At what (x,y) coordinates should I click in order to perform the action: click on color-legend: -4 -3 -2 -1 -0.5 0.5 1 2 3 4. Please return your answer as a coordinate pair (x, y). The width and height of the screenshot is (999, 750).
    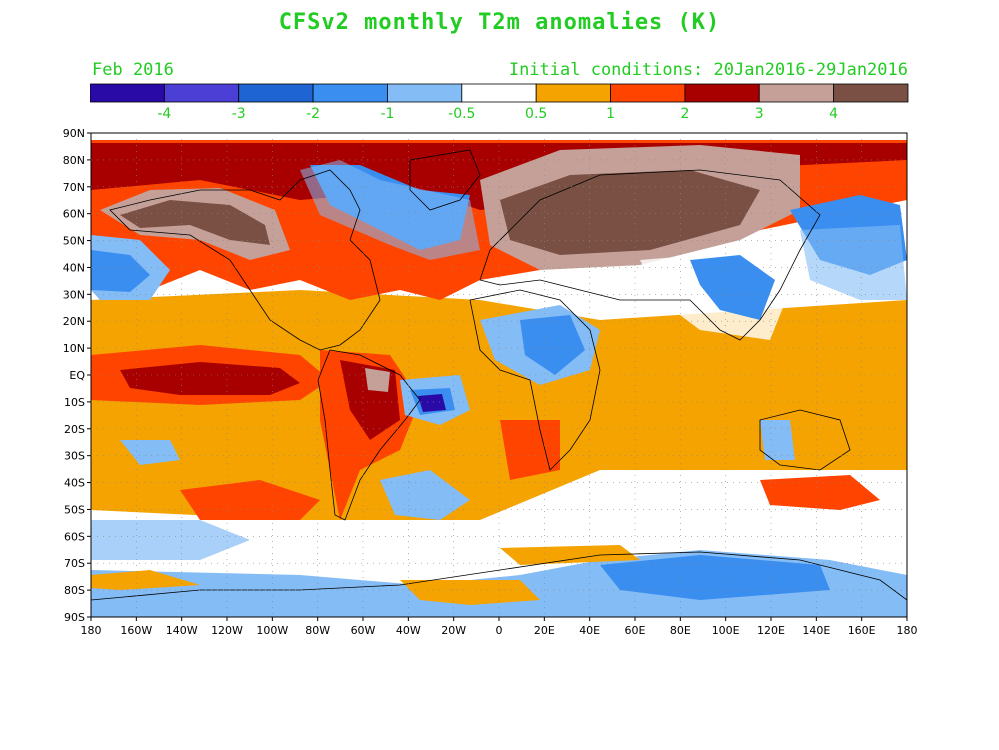
    Looking at the image, I should click on (499, 102).